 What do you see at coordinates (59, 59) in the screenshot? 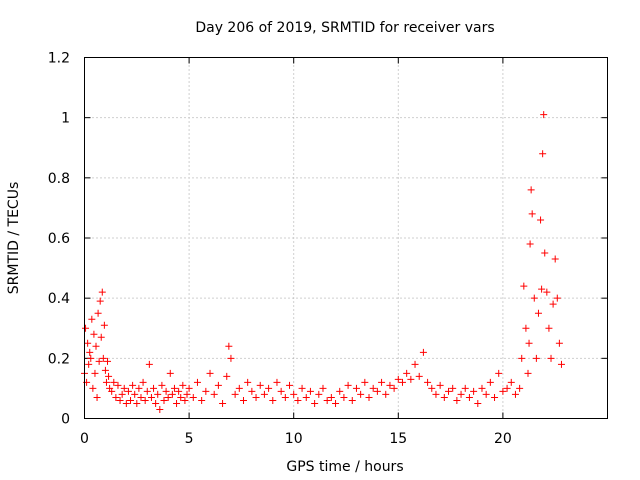
I see `y-tick-label: 1.2` at bounding box center [59, 59].